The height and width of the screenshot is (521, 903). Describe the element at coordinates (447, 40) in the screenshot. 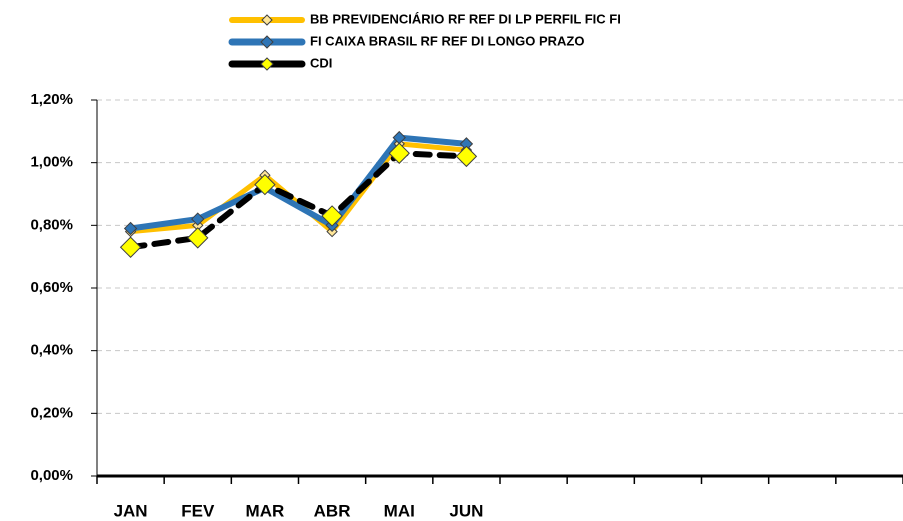

I see `legend-label: FI CAIXA BRASIL RF REF DI LONGO PRAZO` at that location.